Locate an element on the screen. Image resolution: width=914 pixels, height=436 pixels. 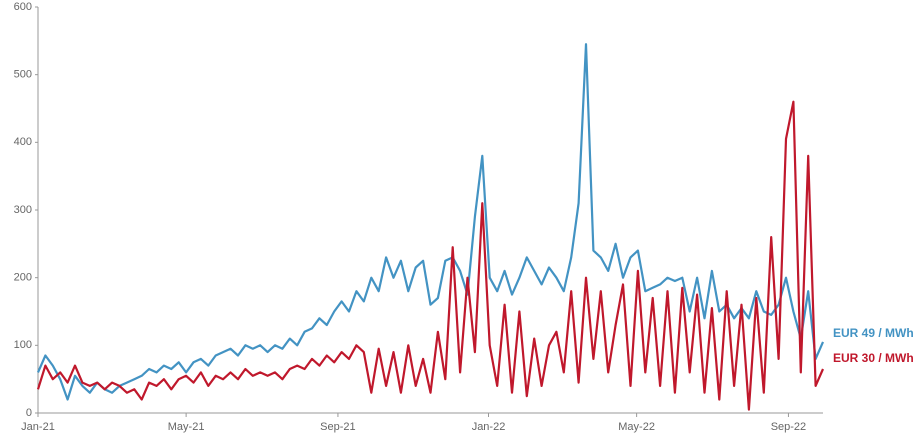
series-label: EUR 30 / MWh is located at coordinates (873, 358).